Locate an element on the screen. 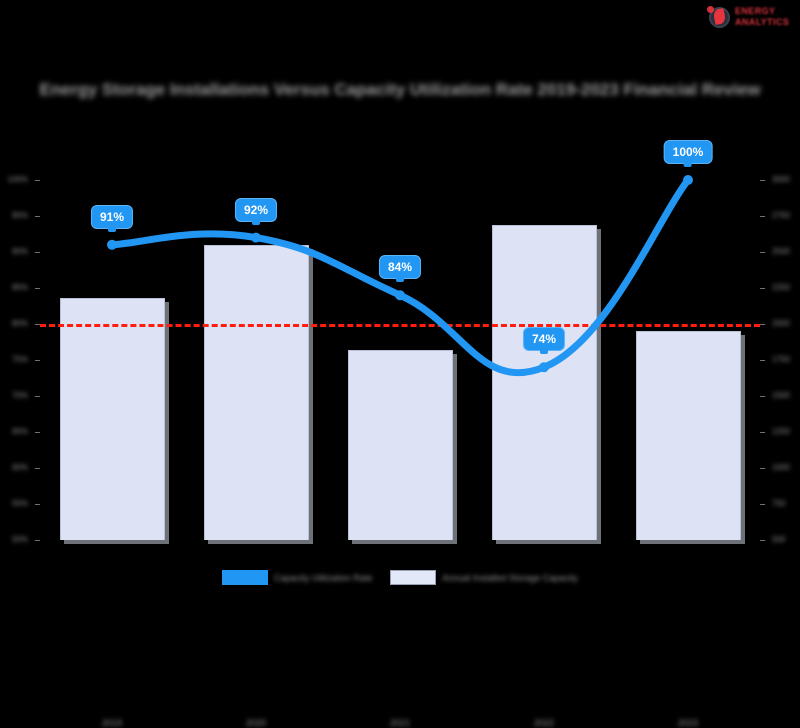 The width and height of the screenshot is (800, 728). line-point-2019 is located at coordinates (112, 244).